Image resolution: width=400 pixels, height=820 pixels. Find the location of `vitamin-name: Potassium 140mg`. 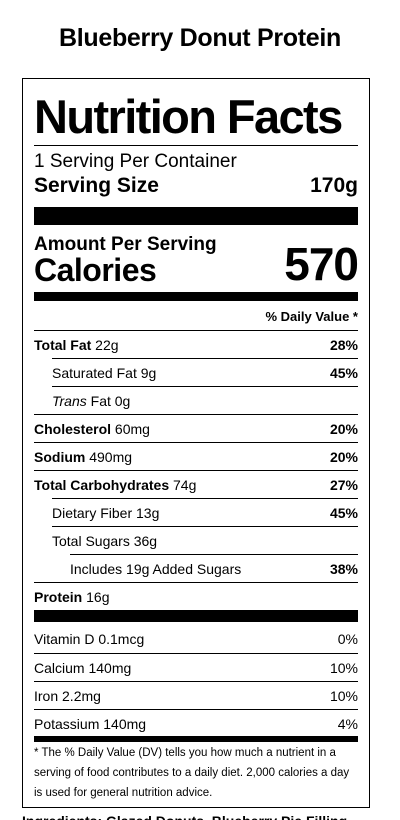

vitamin-name: Potassium 140mg is located at coordinates (90, 724).